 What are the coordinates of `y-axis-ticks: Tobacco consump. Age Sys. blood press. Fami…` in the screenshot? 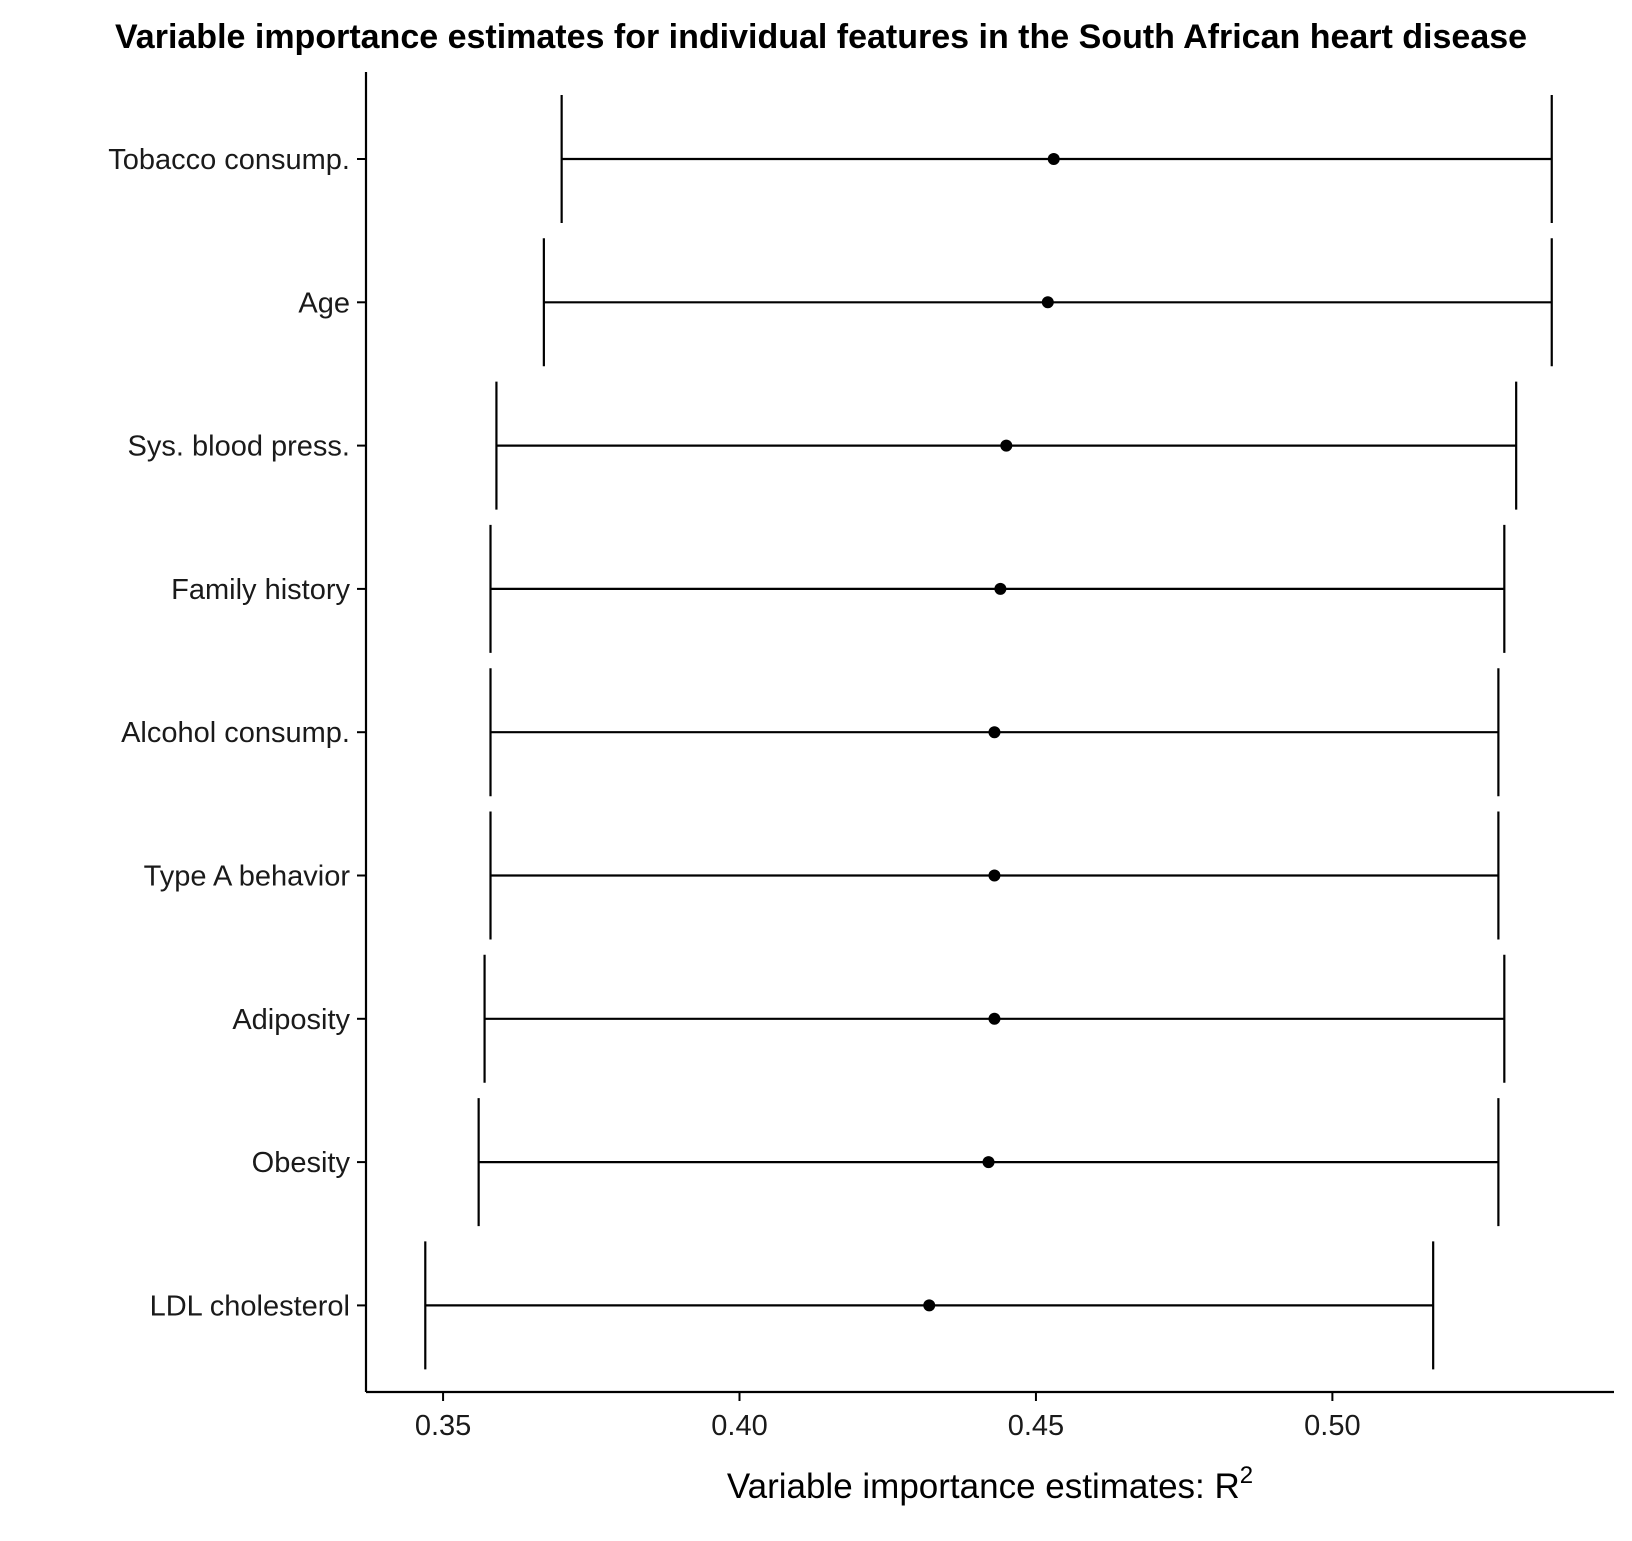 It's located at (237, 733).